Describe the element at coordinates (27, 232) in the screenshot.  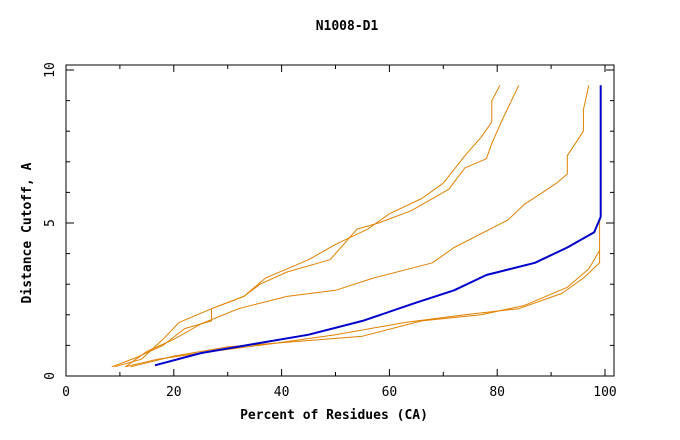
I see `y-axis-label: Distance Cutoff, A` at that location.